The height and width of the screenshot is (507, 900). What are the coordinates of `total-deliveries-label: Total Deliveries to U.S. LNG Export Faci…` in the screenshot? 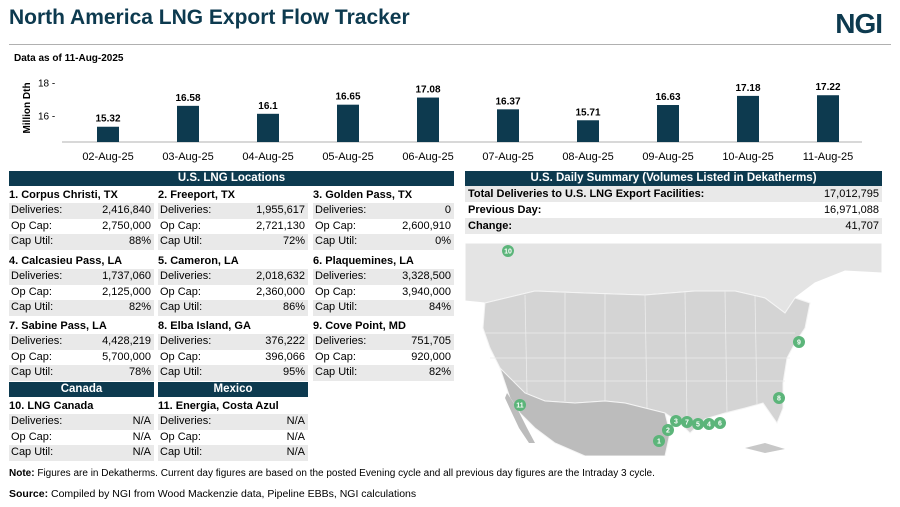 It's located at (586, 194).